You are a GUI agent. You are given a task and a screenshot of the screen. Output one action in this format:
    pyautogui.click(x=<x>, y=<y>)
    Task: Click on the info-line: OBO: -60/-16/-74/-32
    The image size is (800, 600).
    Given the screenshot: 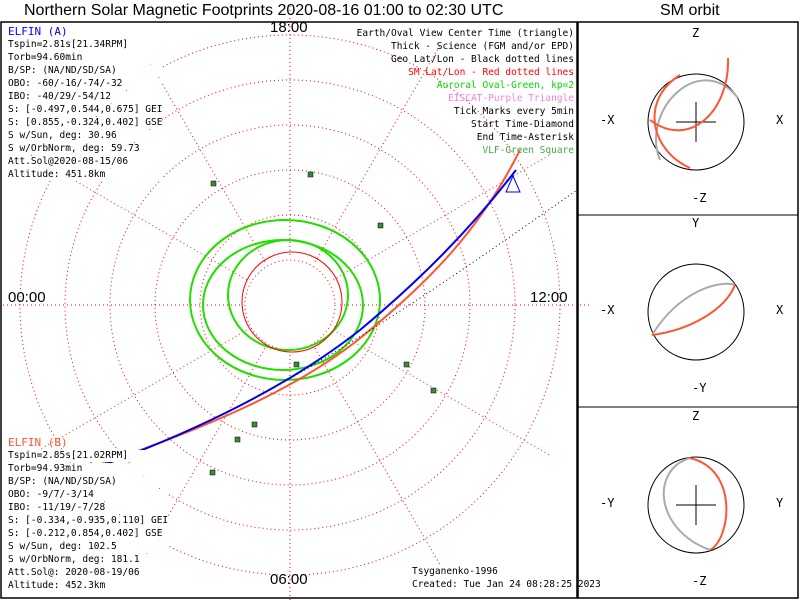 What is the action you would take?
    pyautogui.click(x=85, y=84)
    